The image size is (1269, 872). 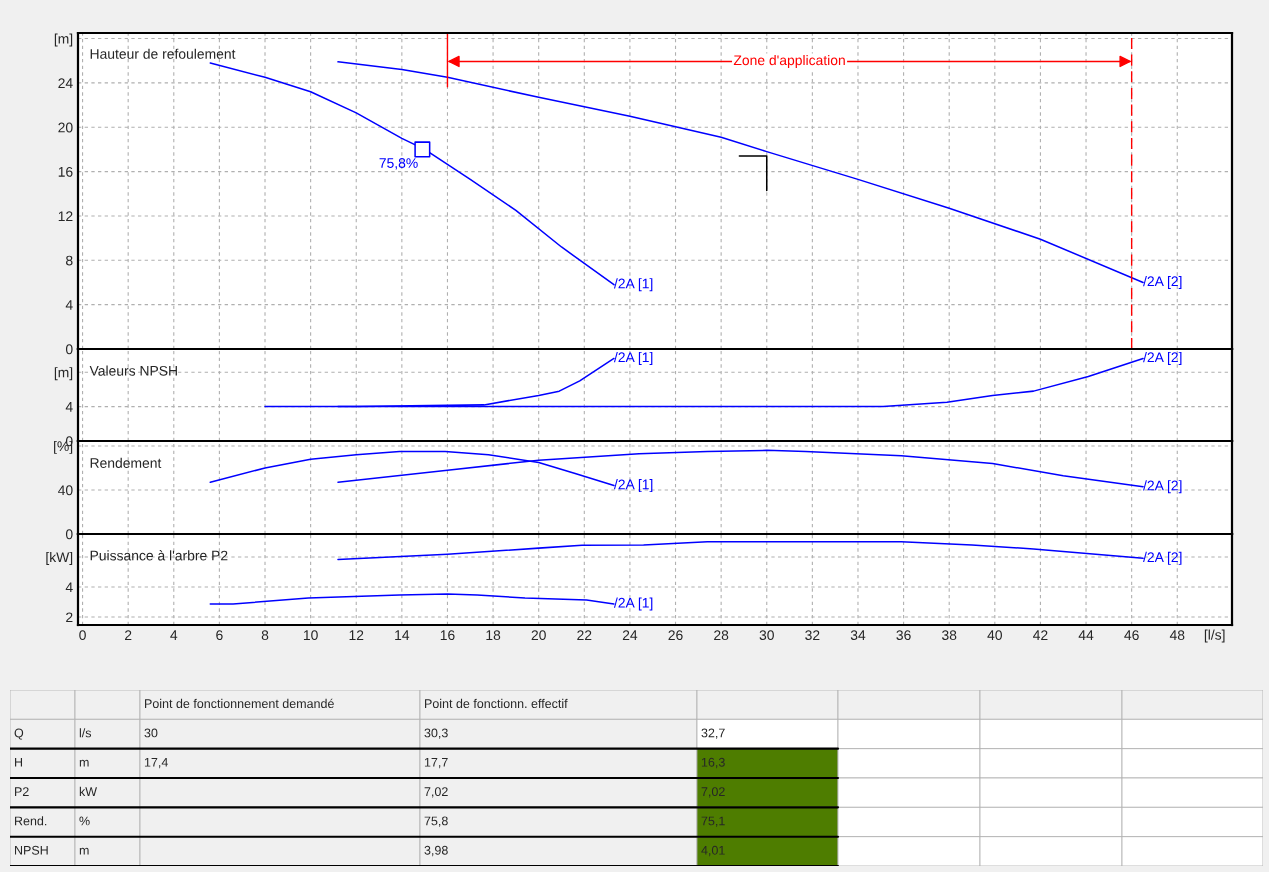 What do you see at coordinates (126, 462) in the screenshot?
I see `text: Rendement` at bounding box center [126, 462].